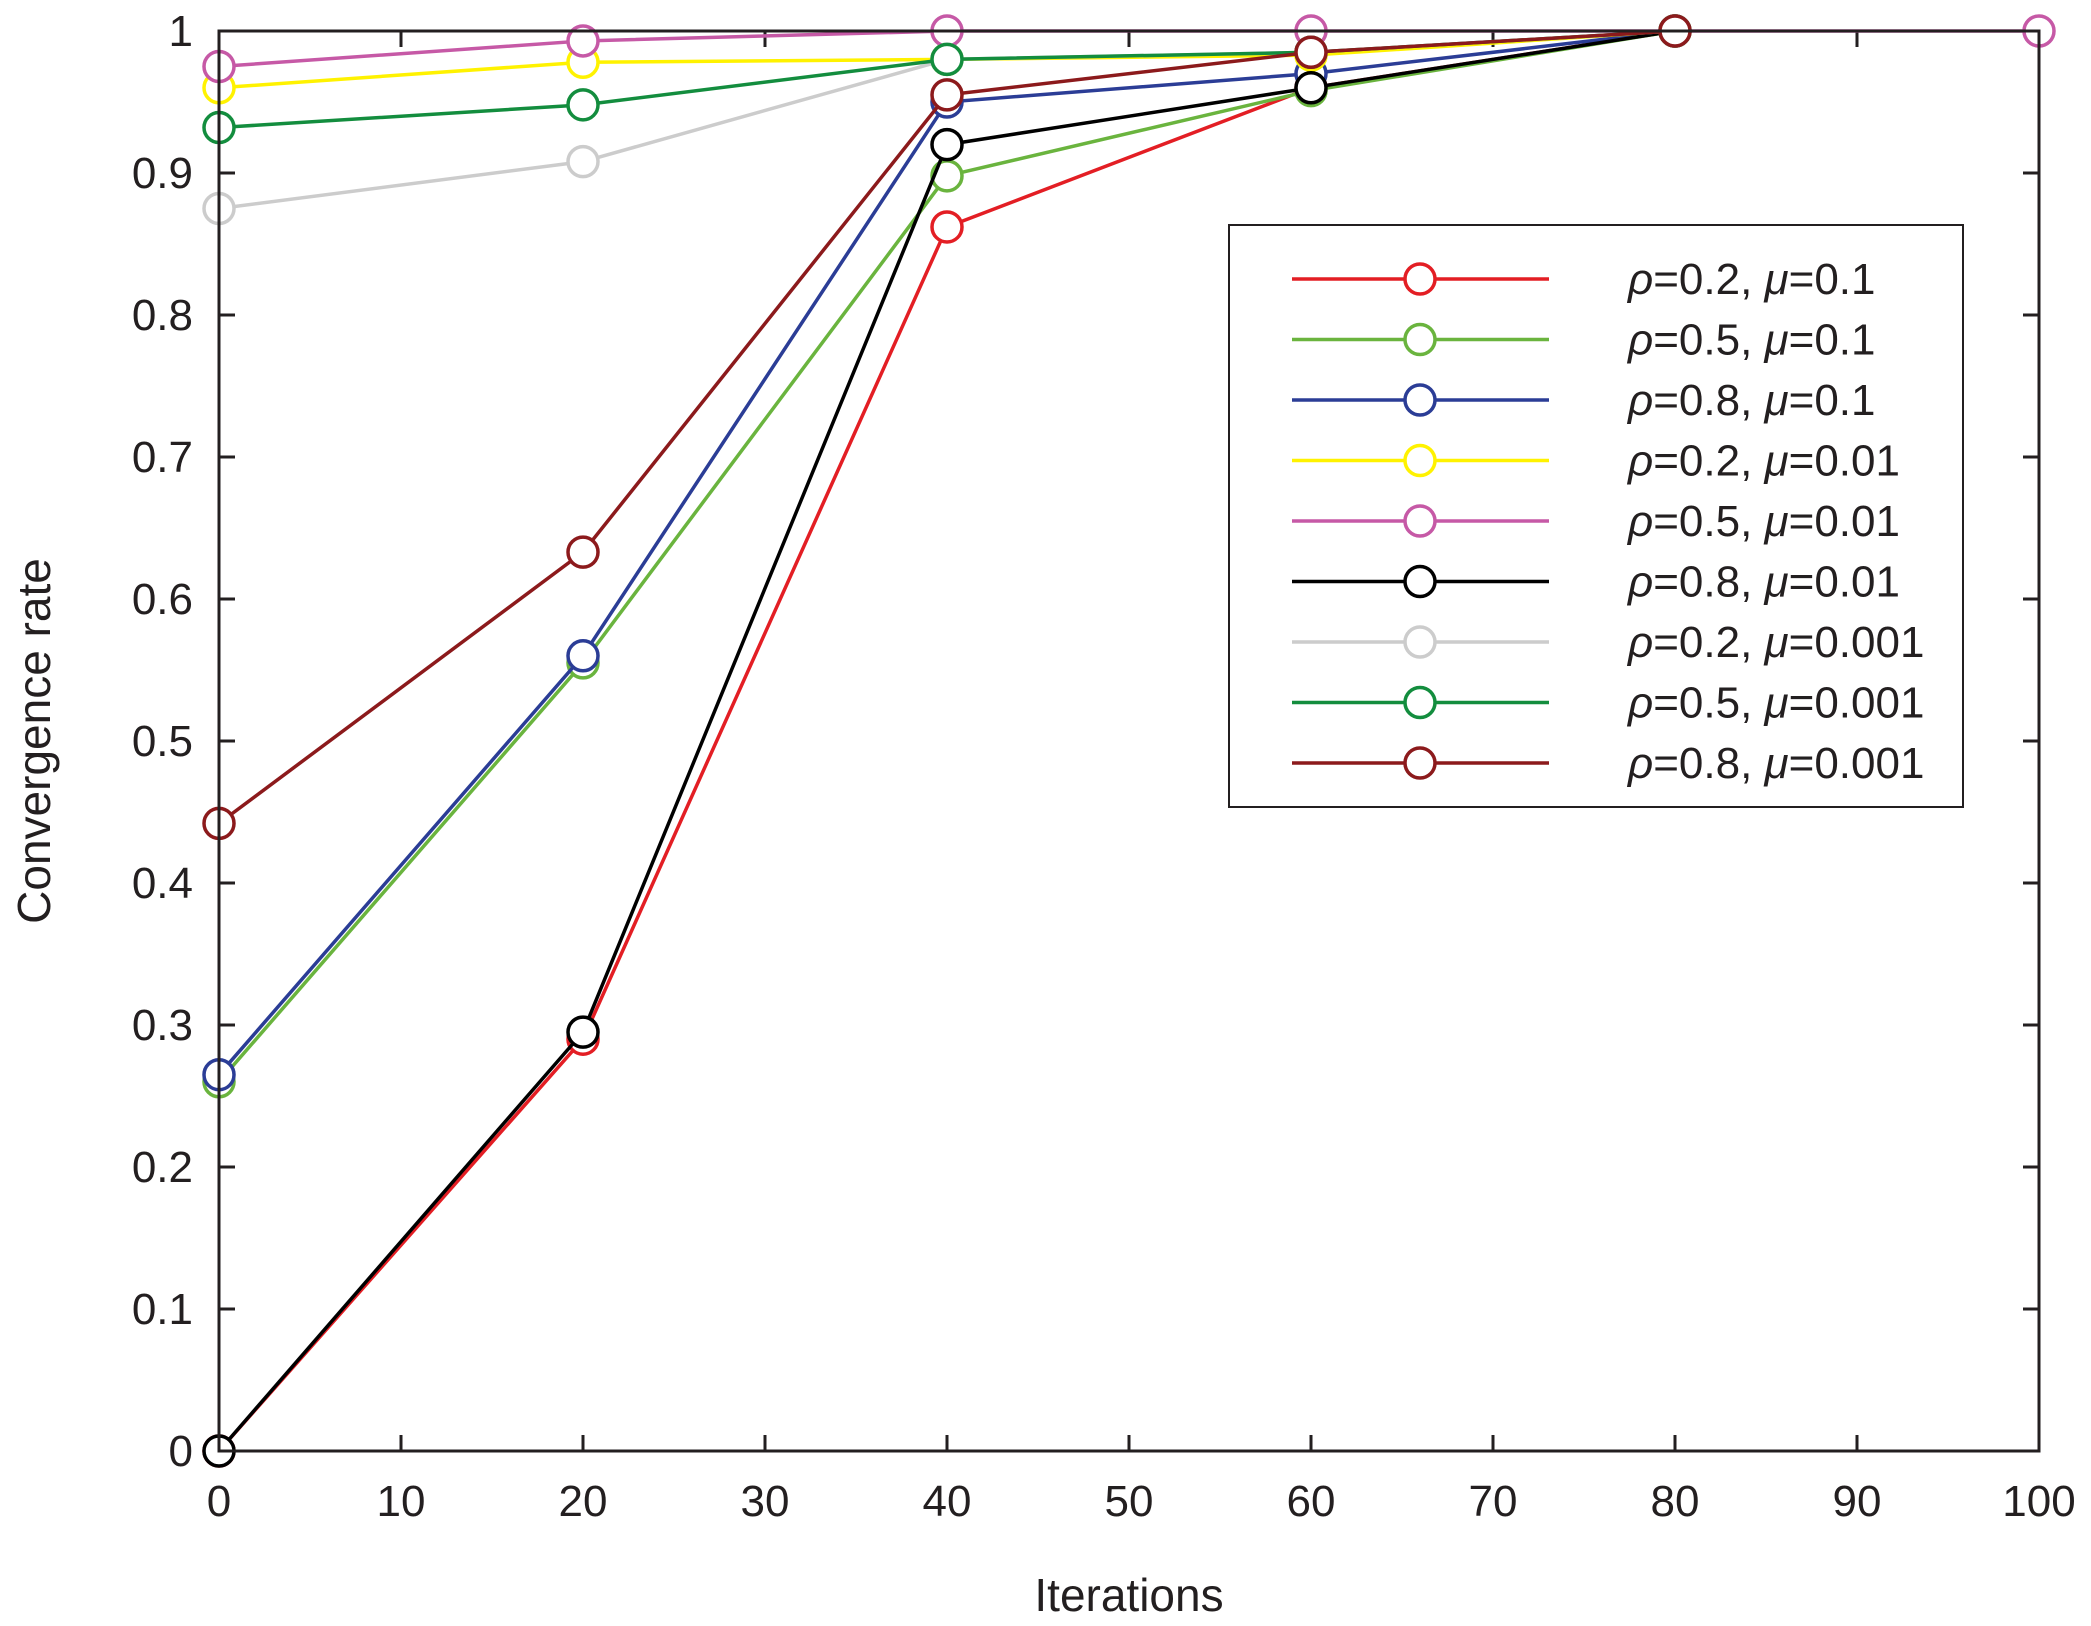 The height and width of the screenshot is (1626, 2091). I want to click on y-tick-label: 0.8, so click(162, 315).